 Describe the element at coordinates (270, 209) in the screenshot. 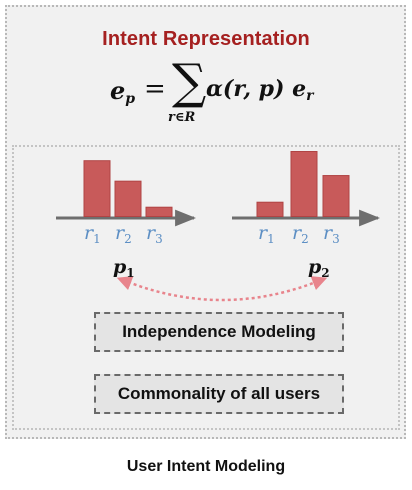

I see `bar-p2-r1` at that location.